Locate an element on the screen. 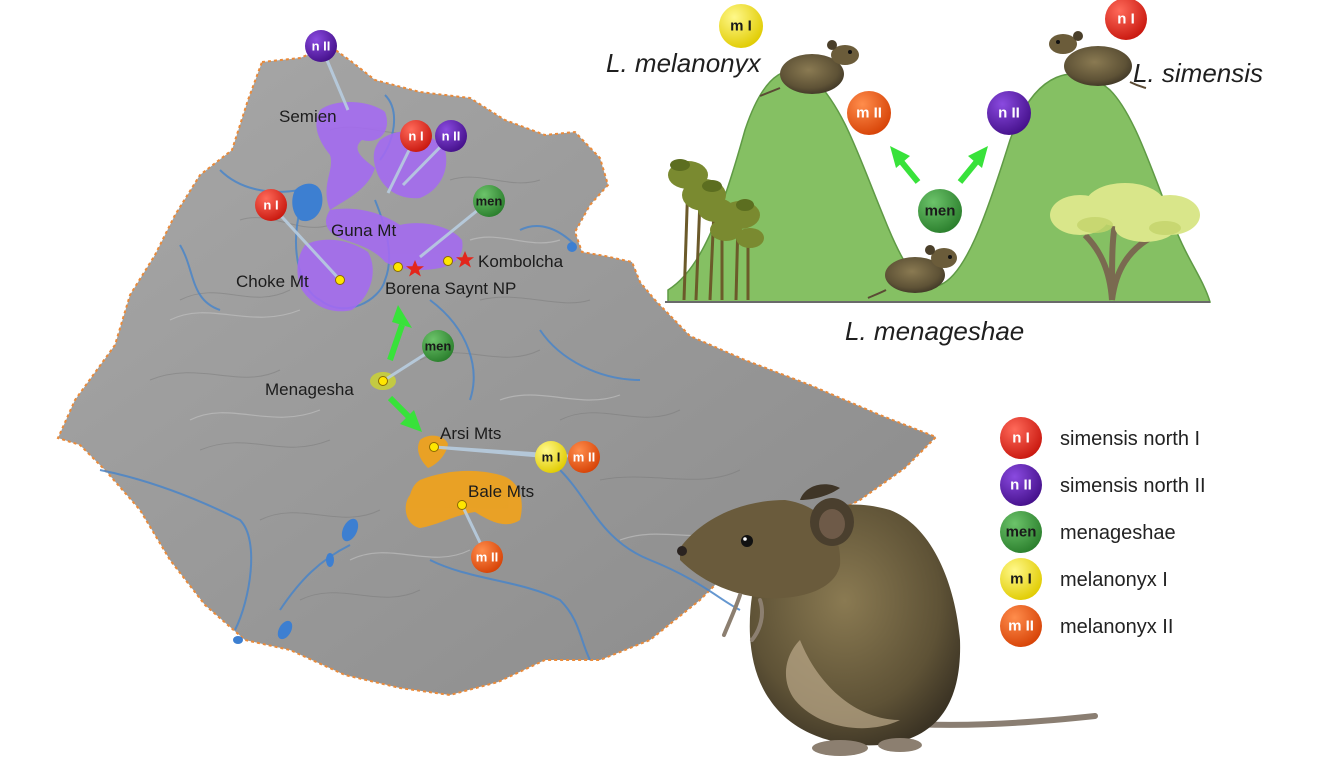 The height and width of the screenshot is (771, 1323). rift-lakes is located at coordinates (405, 443).